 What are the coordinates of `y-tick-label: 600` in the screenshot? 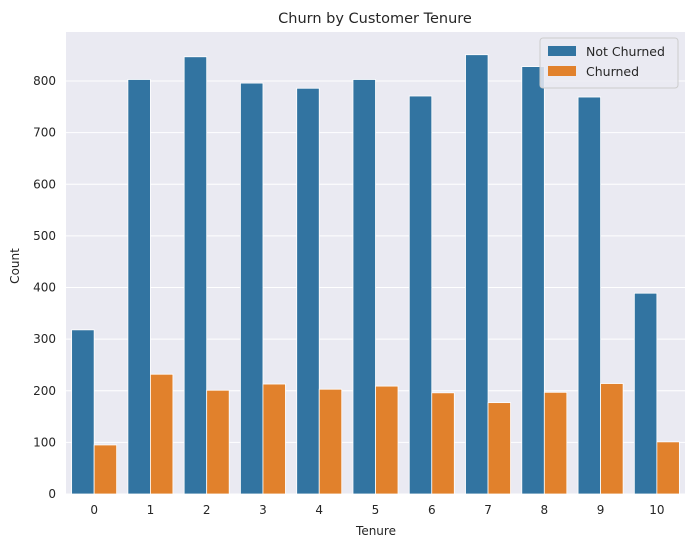 It's located at (44, 184).